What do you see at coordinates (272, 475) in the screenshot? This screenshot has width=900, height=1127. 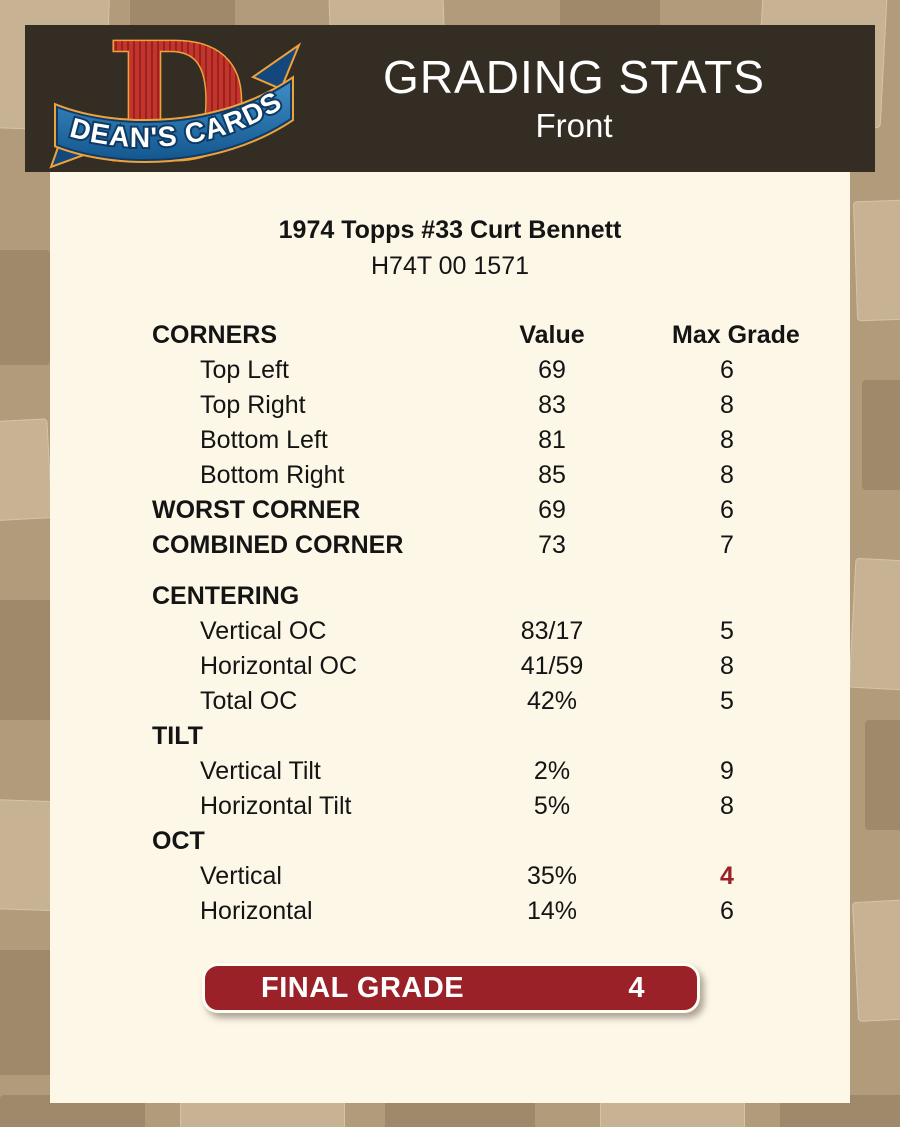 I see `row-label: Bottom Right` at bounding box center [272, 475].